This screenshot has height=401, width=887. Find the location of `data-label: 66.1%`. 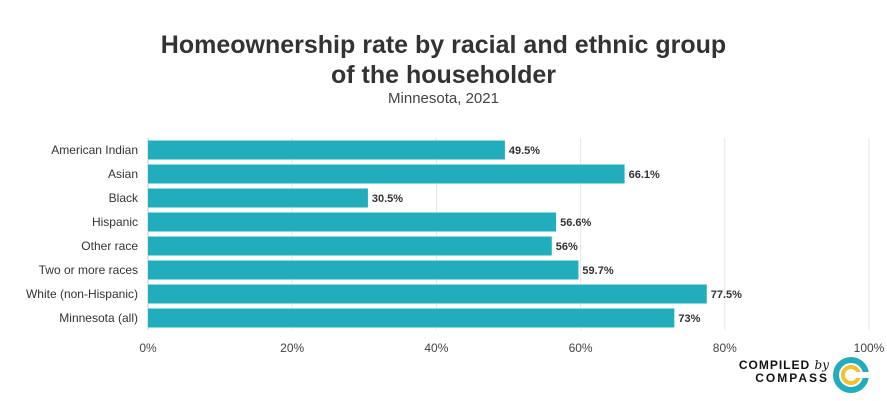

data-label: 66.1% is located at coordinates (644, 175).